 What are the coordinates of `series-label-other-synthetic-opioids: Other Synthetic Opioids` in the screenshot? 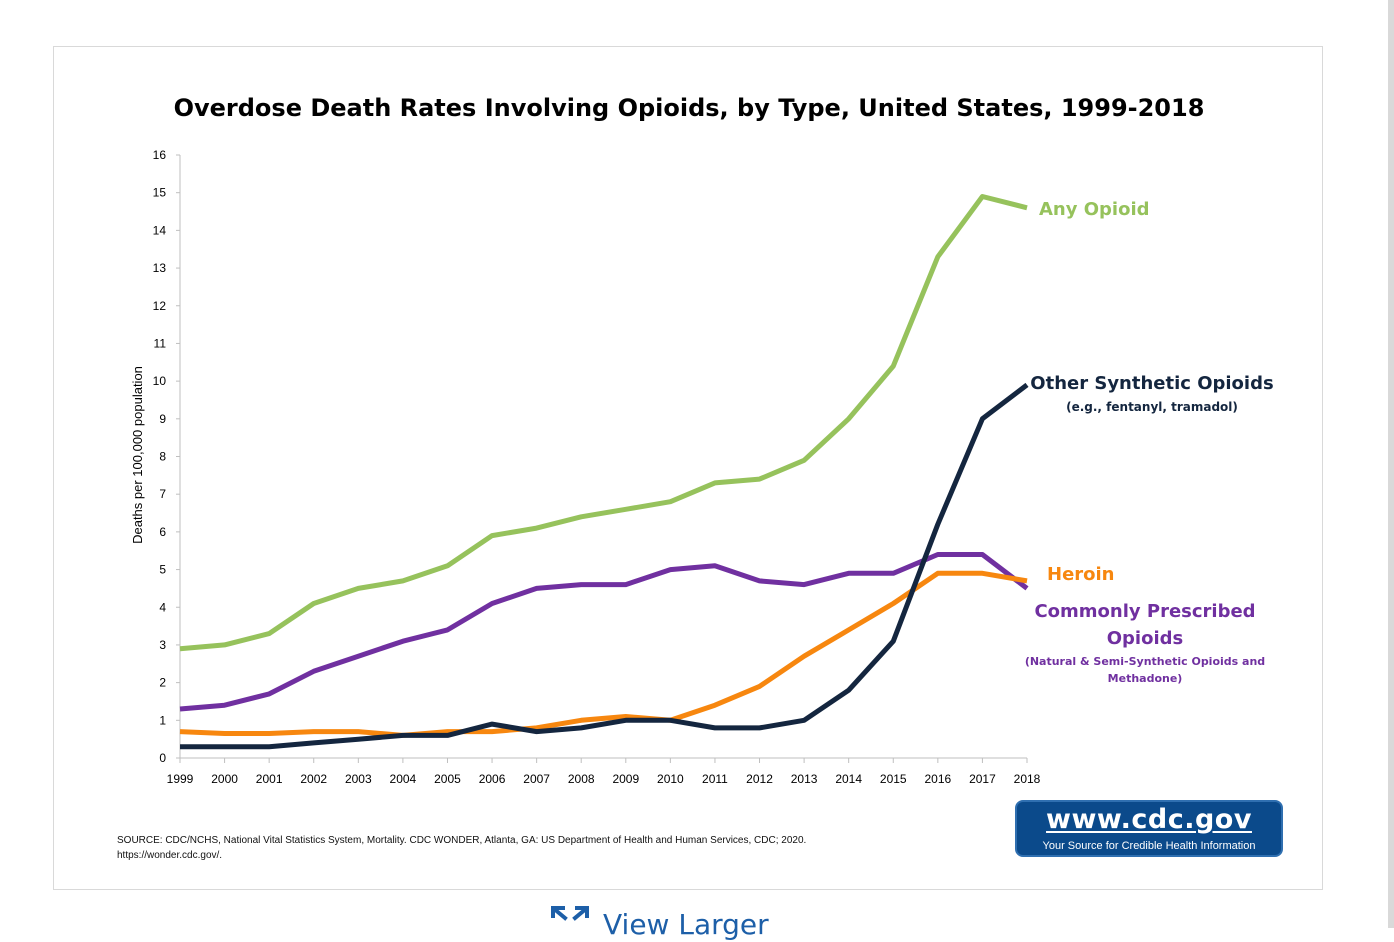 It's located at (1151, 383).